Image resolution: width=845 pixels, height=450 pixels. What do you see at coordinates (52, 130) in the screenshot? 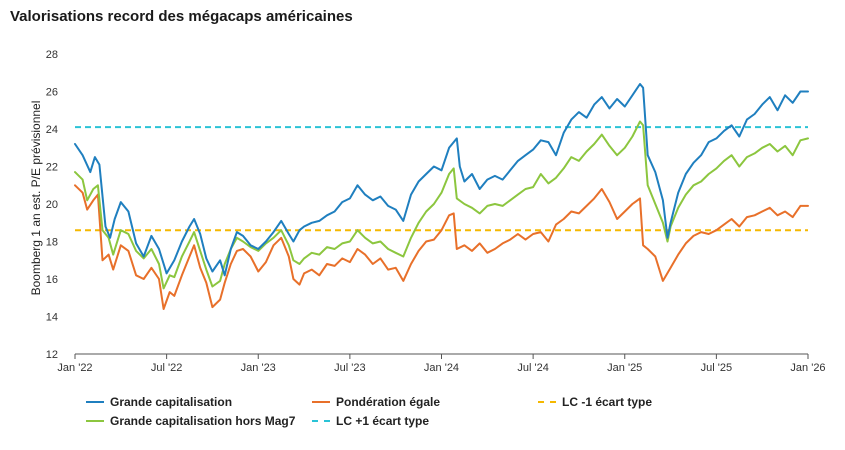
I see `y-tick-label: 24` at bounding box center [52, 130].